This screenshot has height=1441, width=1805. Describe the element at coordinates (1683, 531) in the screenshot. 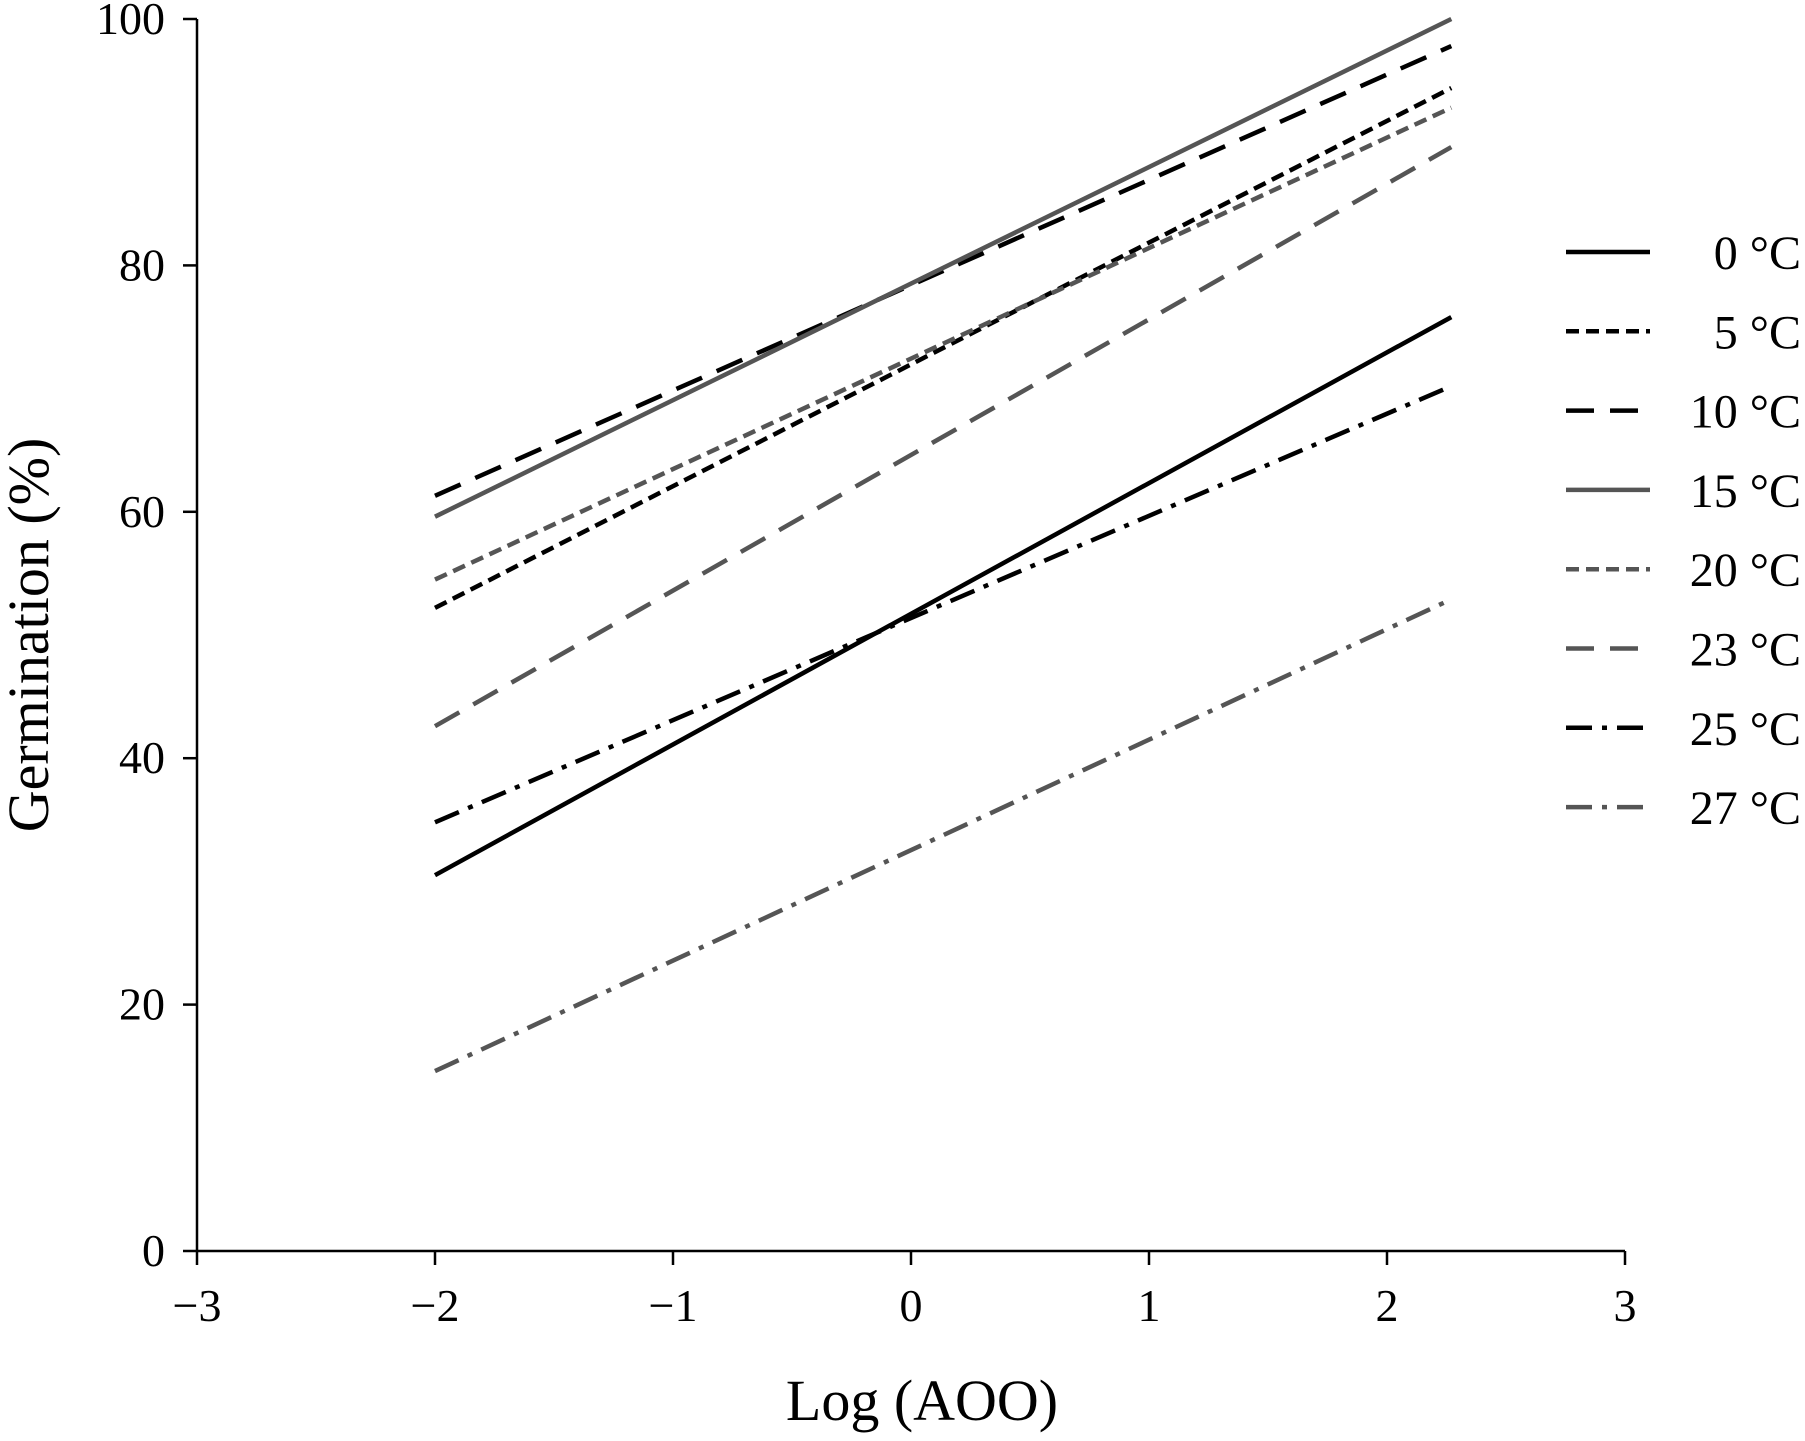

I see `legend: 0 °C 5 °C 10 °C 15 °C 20 °C 23 °C 25 °C 27 °C` at that location.